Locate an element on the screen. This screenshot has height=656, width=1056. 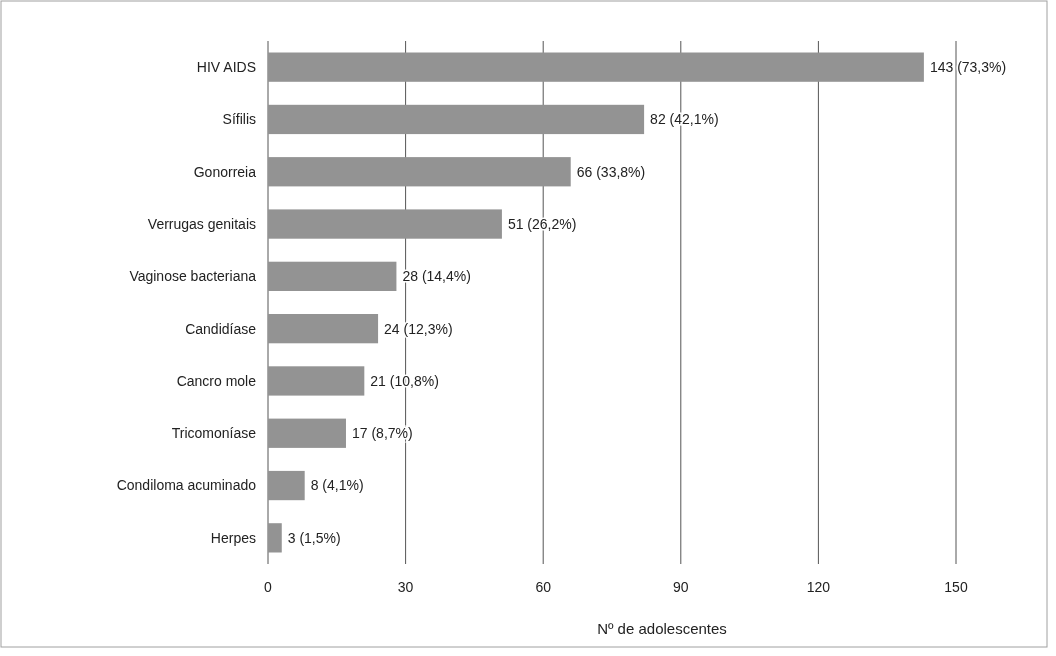
y-tick-label: Tricomoníase is located at coordinates (214, 433).